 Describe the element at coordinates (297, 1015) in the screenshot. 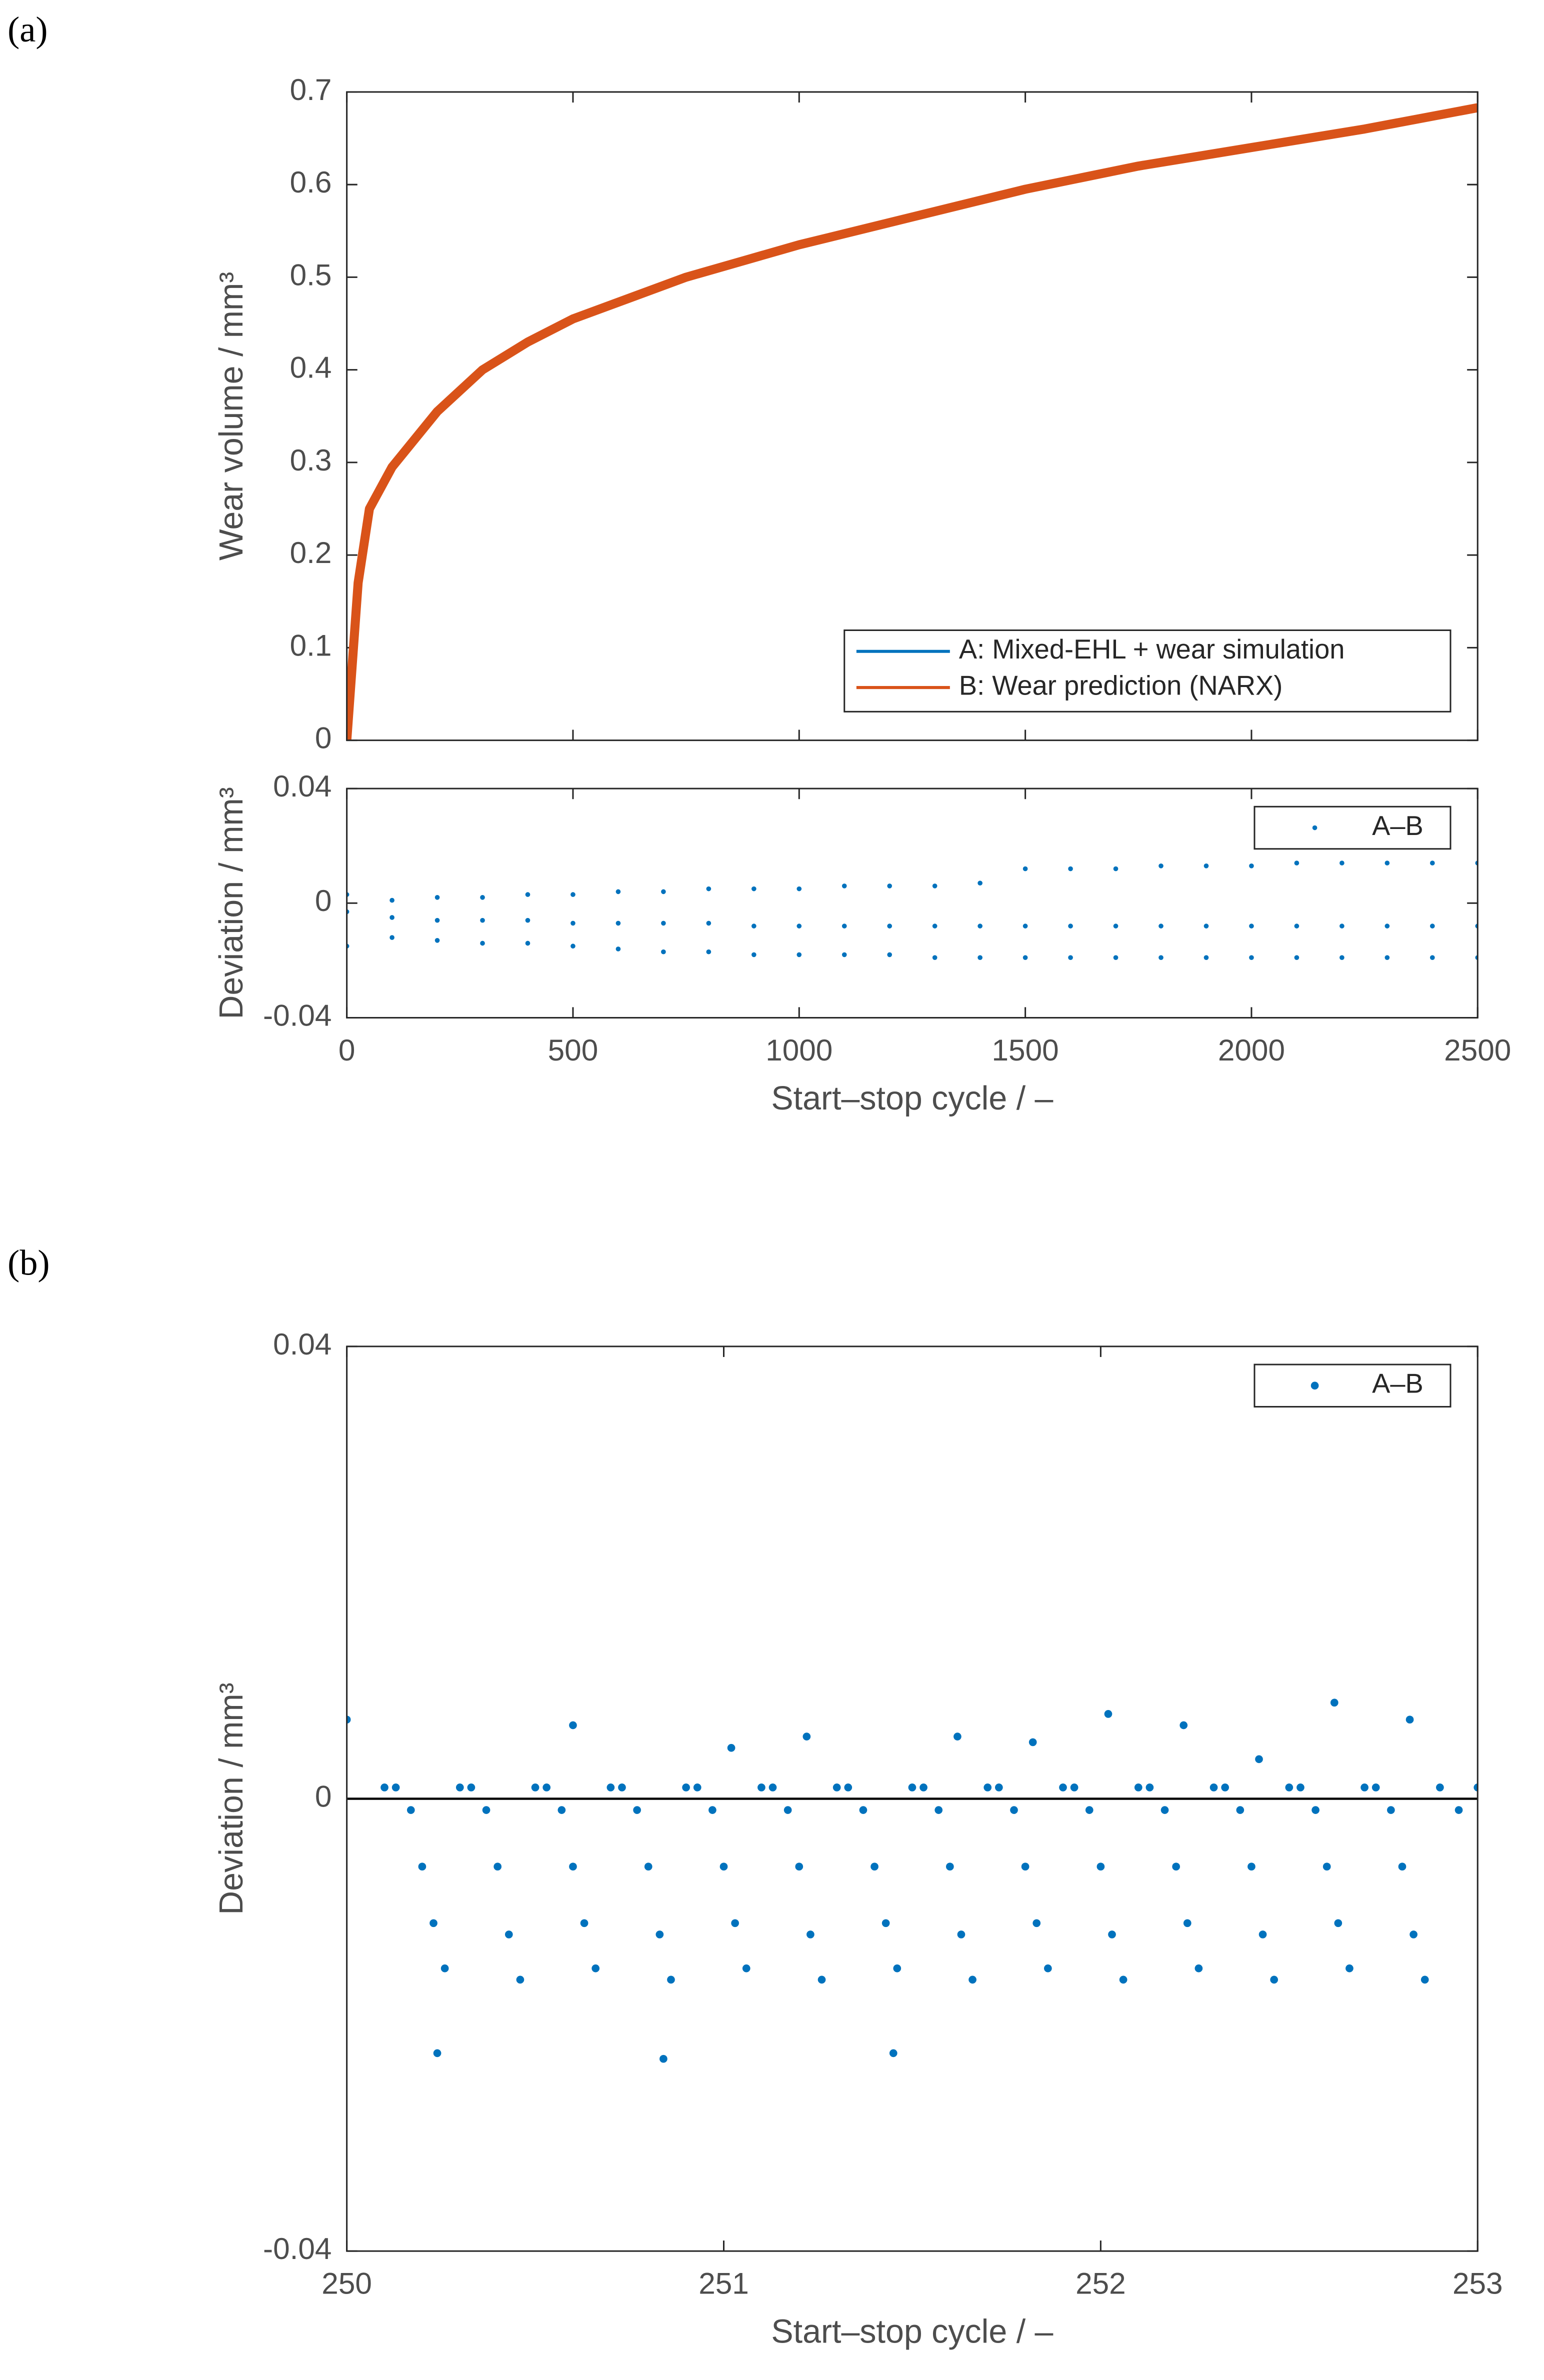

I see `y-tick-label: -0.04` at that location.